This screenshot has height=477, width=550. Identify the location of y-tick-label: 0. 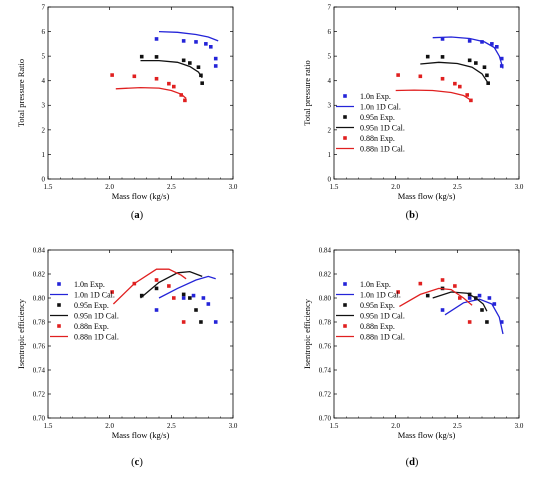
(330, 179).